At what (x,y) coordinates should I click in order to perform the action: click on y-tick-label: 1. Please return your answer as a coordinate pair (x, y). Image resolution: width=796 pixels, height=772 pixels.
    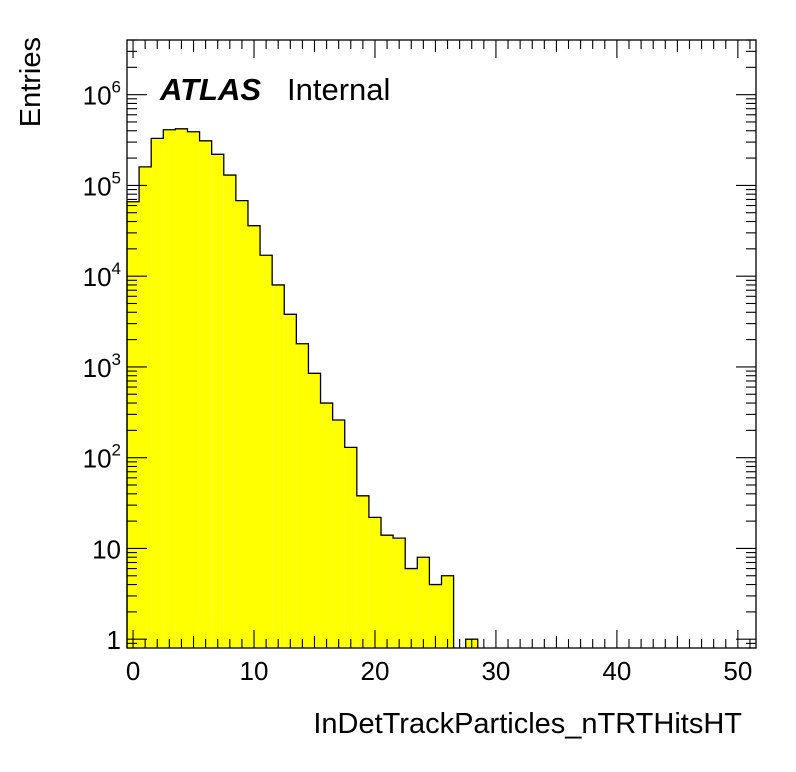
    Looking at the image, I should click on (114, 640).